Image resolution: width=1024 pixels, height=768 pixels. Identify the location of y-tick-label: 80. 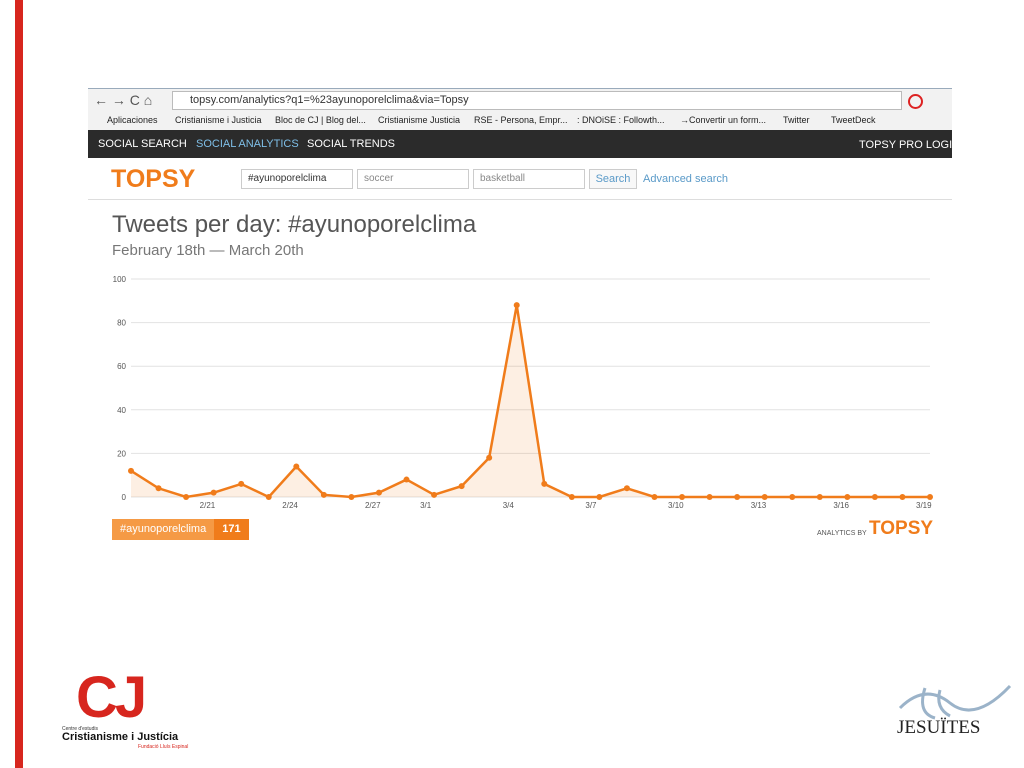
(121, 323).